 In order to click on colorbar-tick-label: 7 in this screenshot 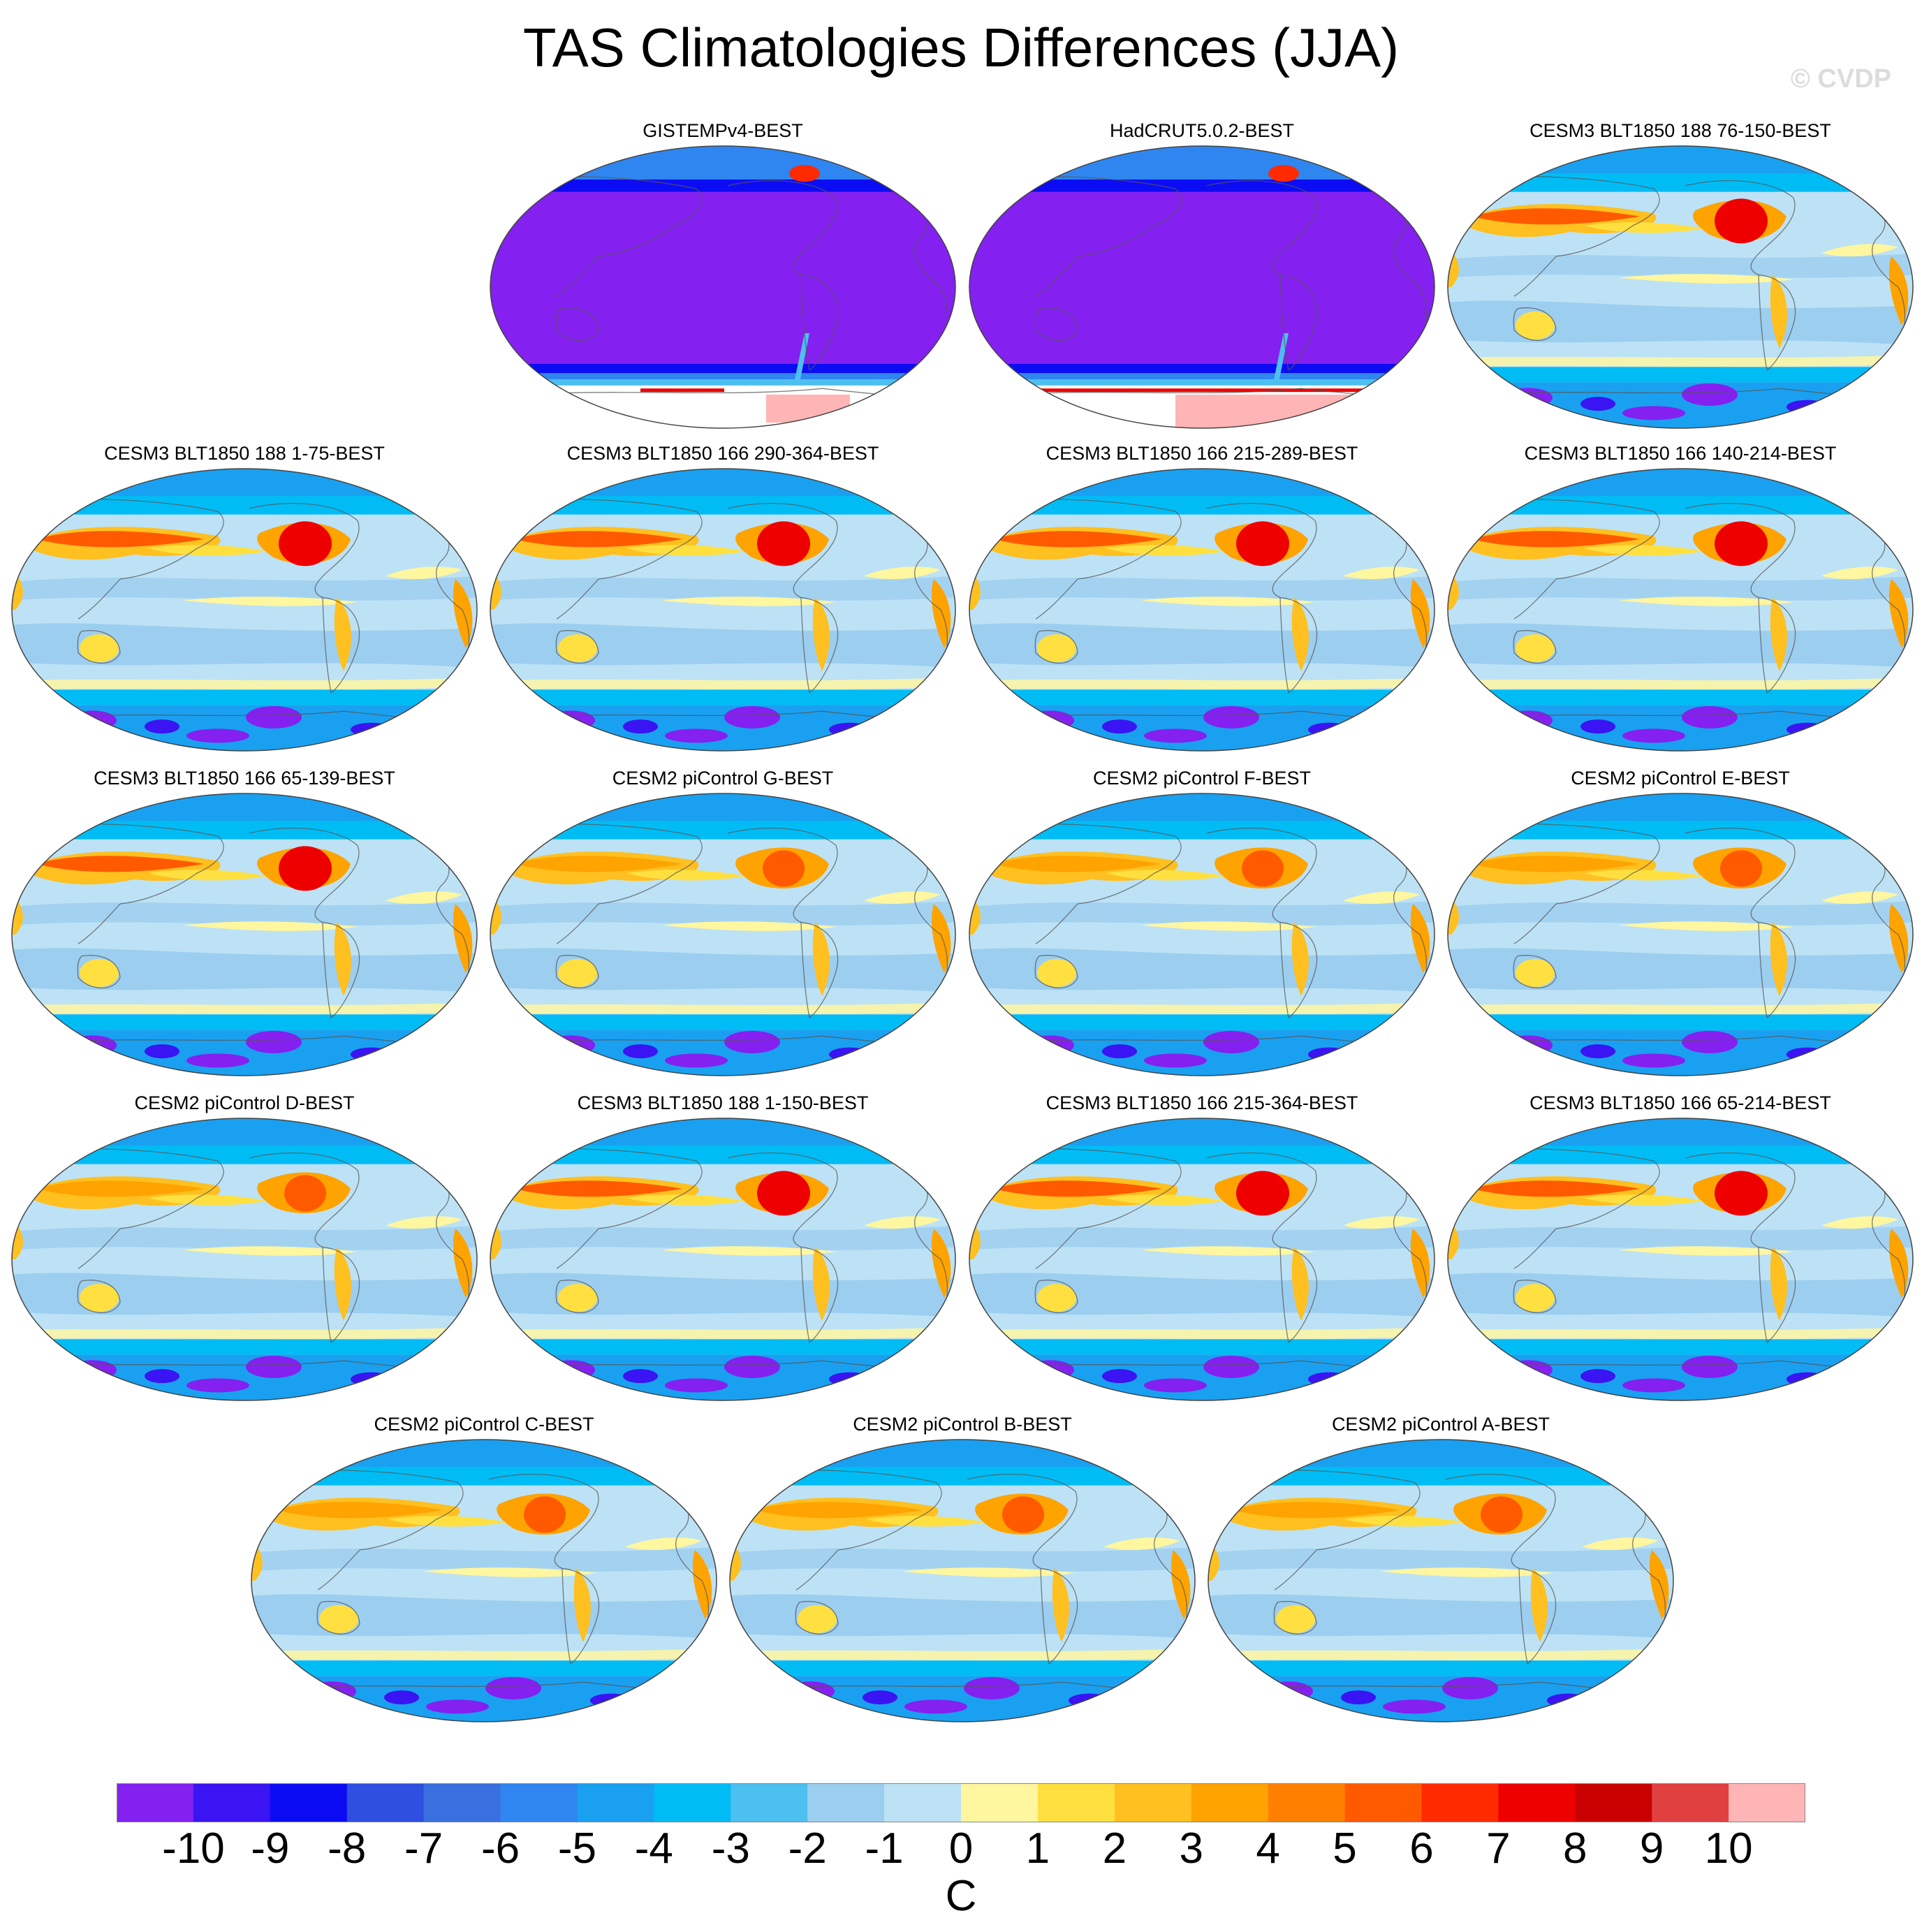, I will do `click(1498, 1848)`.